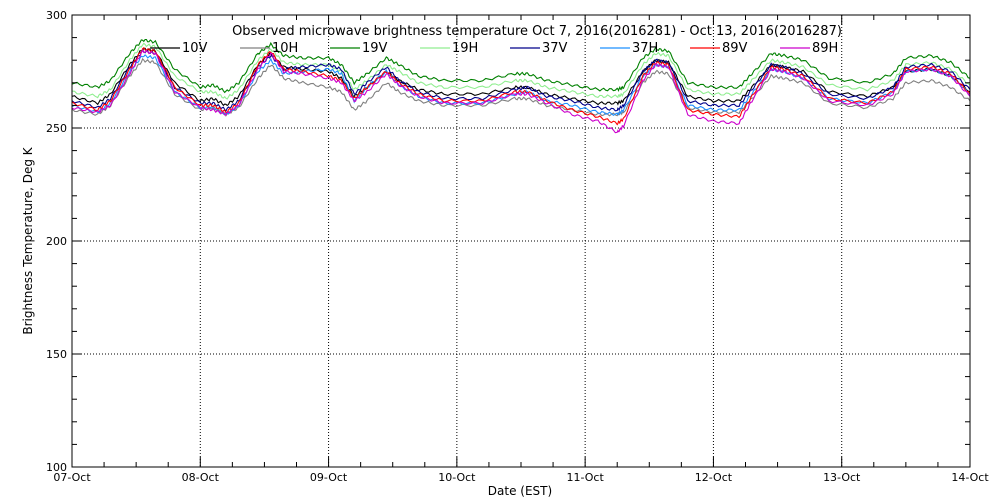  Describe the element at coordinates (970, 477) in the screenshot. I see `x-tick-label: 14-Oct` at that location.